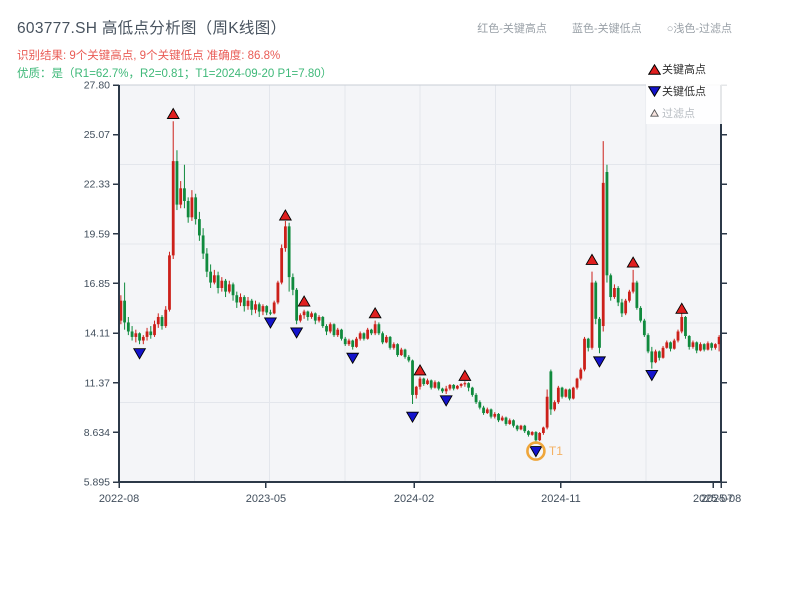 The width and height of the screenshot is (800, 600). I want to click on x-tick-label: 2024-02, so click(414, 499).